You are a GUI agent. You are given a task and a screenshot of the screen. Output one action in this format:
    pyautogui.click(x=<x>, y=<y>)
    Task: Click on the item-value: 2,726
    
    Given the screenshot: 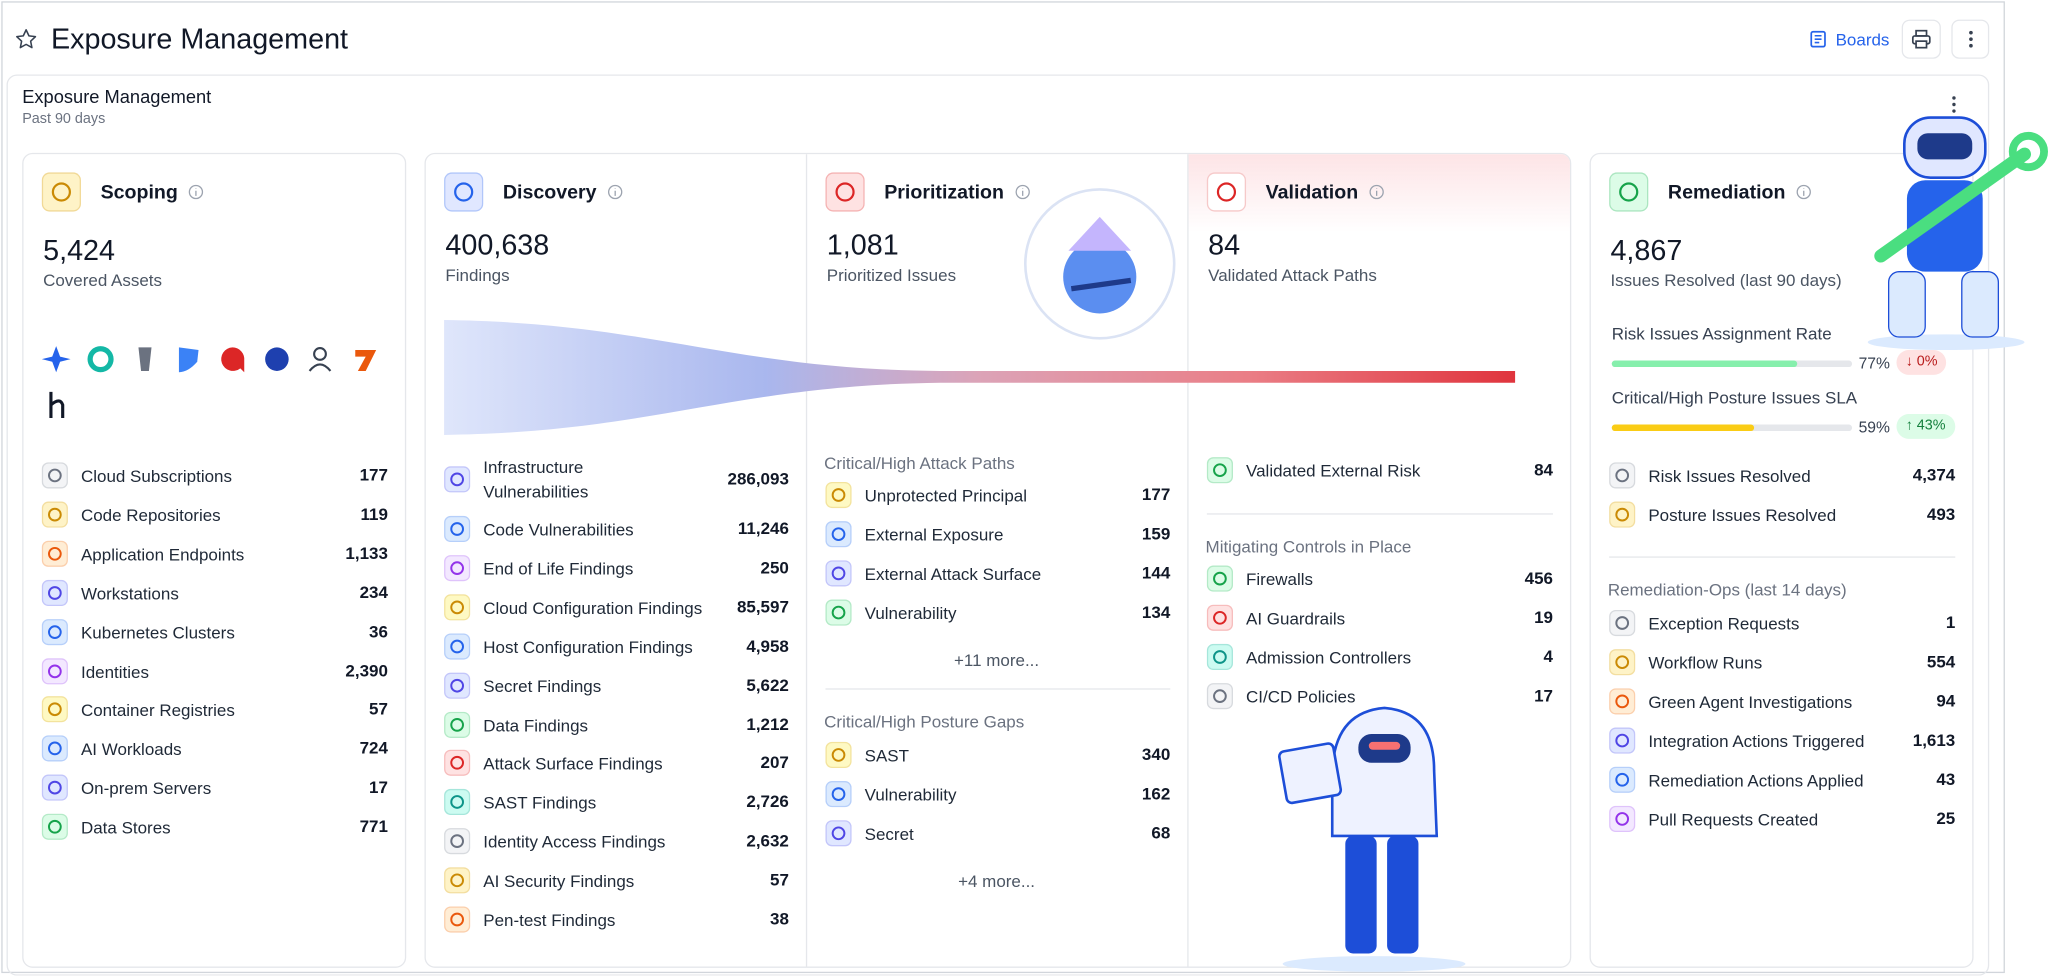 What is the action you would take?
    pyautogui.click(x=767, y=801)
    